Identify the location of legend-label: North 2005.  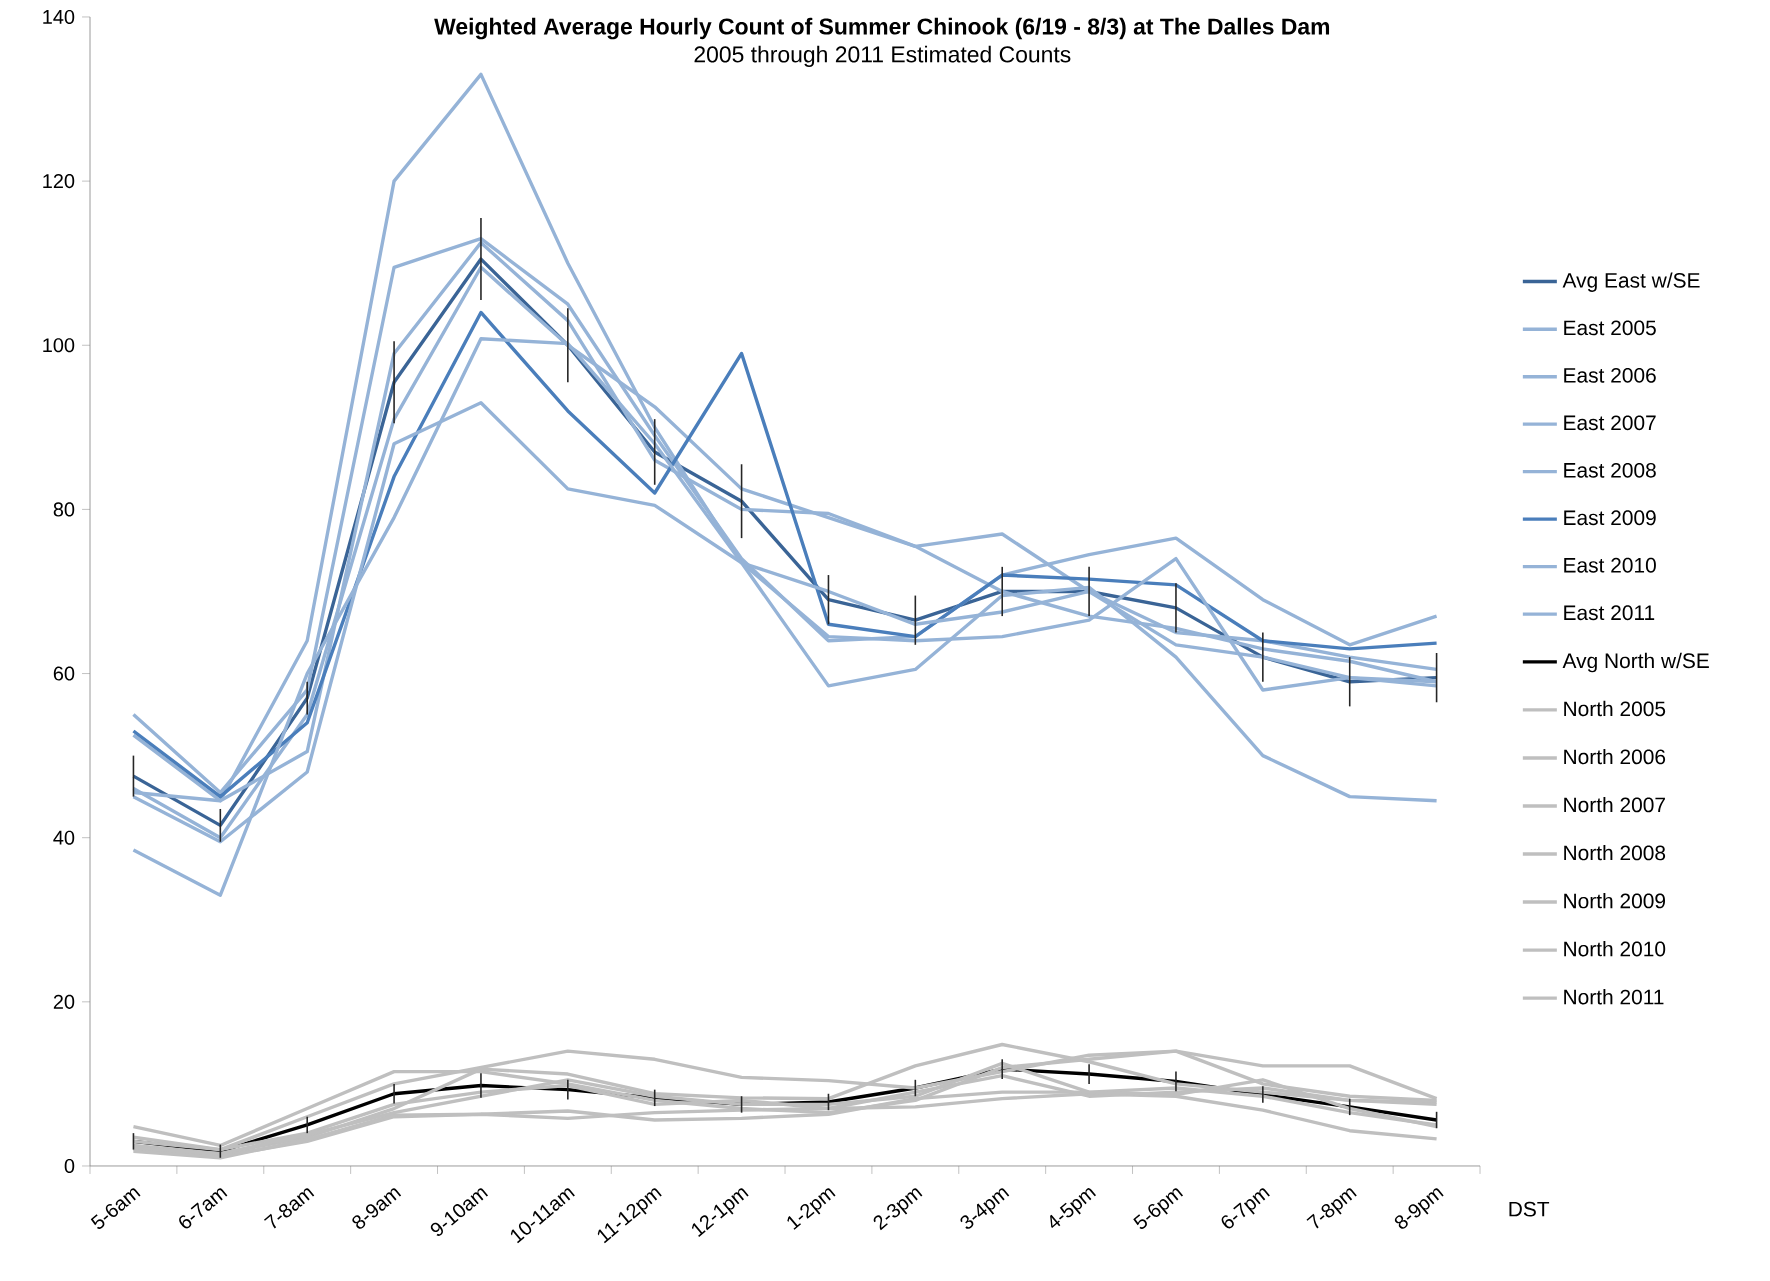
(1615, 708).